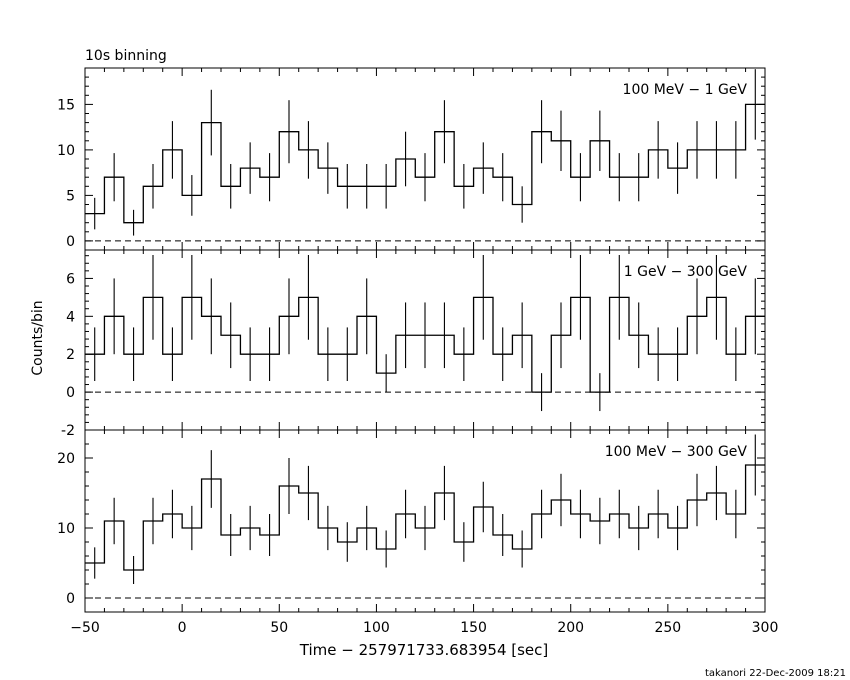 The width and height of the screenshot is (850, 680). Describe the element at coordinates (38, 337) in the screenshot. I see `y-axis-label: Counts/bin` at that location.